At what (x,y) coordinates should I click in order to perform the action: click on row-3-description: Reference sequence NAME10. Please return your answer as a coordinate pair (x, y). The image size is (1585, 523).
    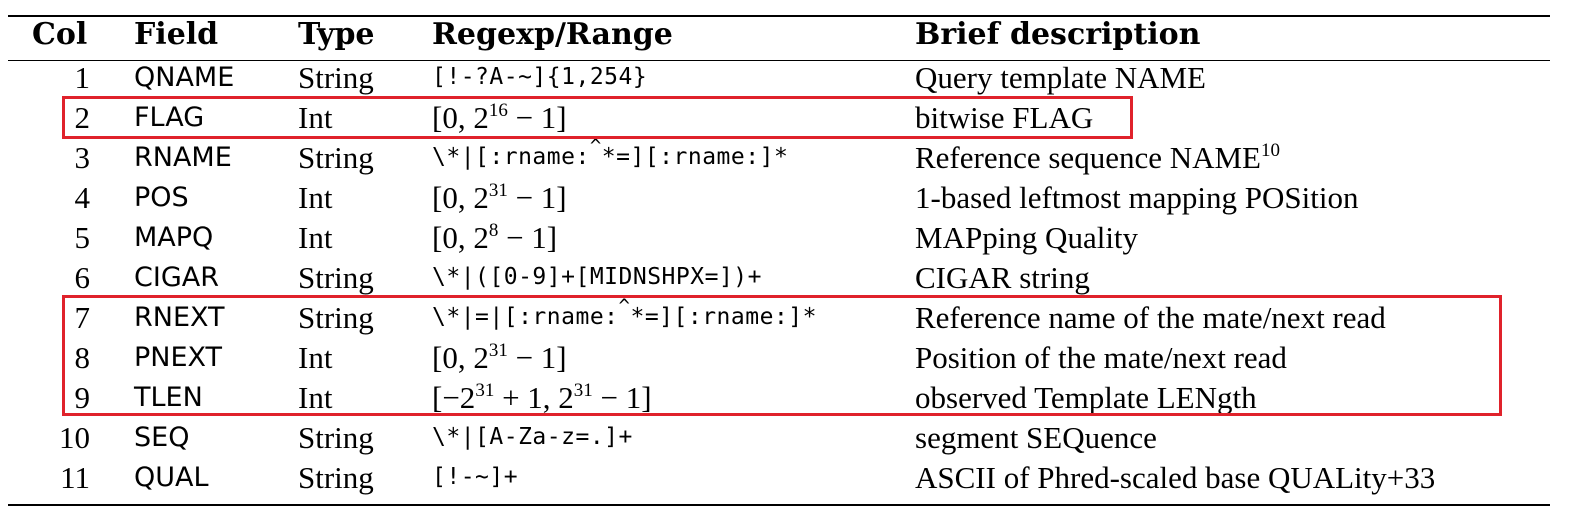
    Looking at the image, I should click on (1097, 157).